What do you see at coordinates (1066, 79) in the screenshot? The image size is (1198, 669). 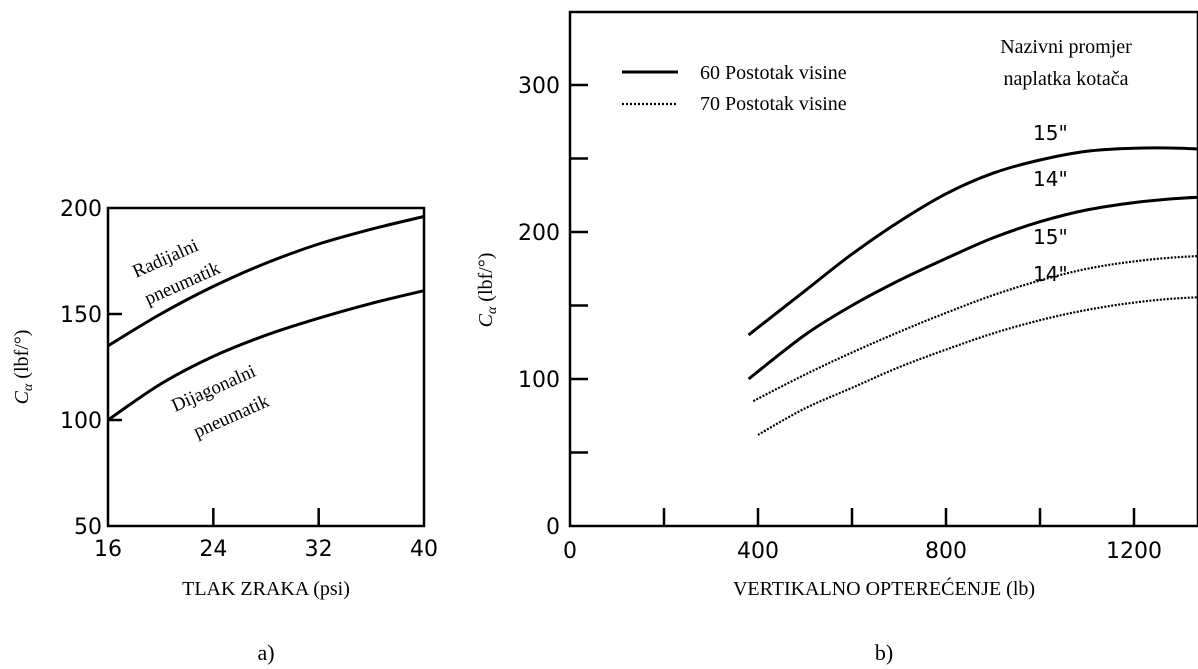 I see `chart-b-annotation-line-2: naplatka kotača` at bounding box center [1066, 79].